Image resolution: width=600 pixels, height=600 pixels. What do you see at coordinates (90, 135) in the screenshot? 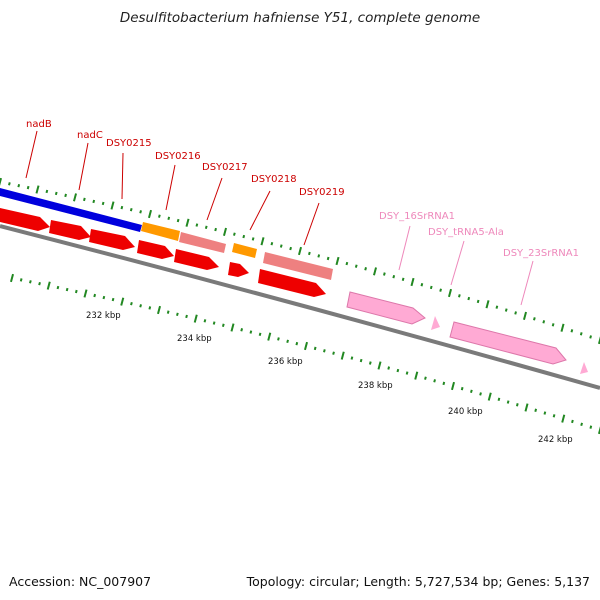
I see `gene-label: nadC` at bounding box center [90, 135].